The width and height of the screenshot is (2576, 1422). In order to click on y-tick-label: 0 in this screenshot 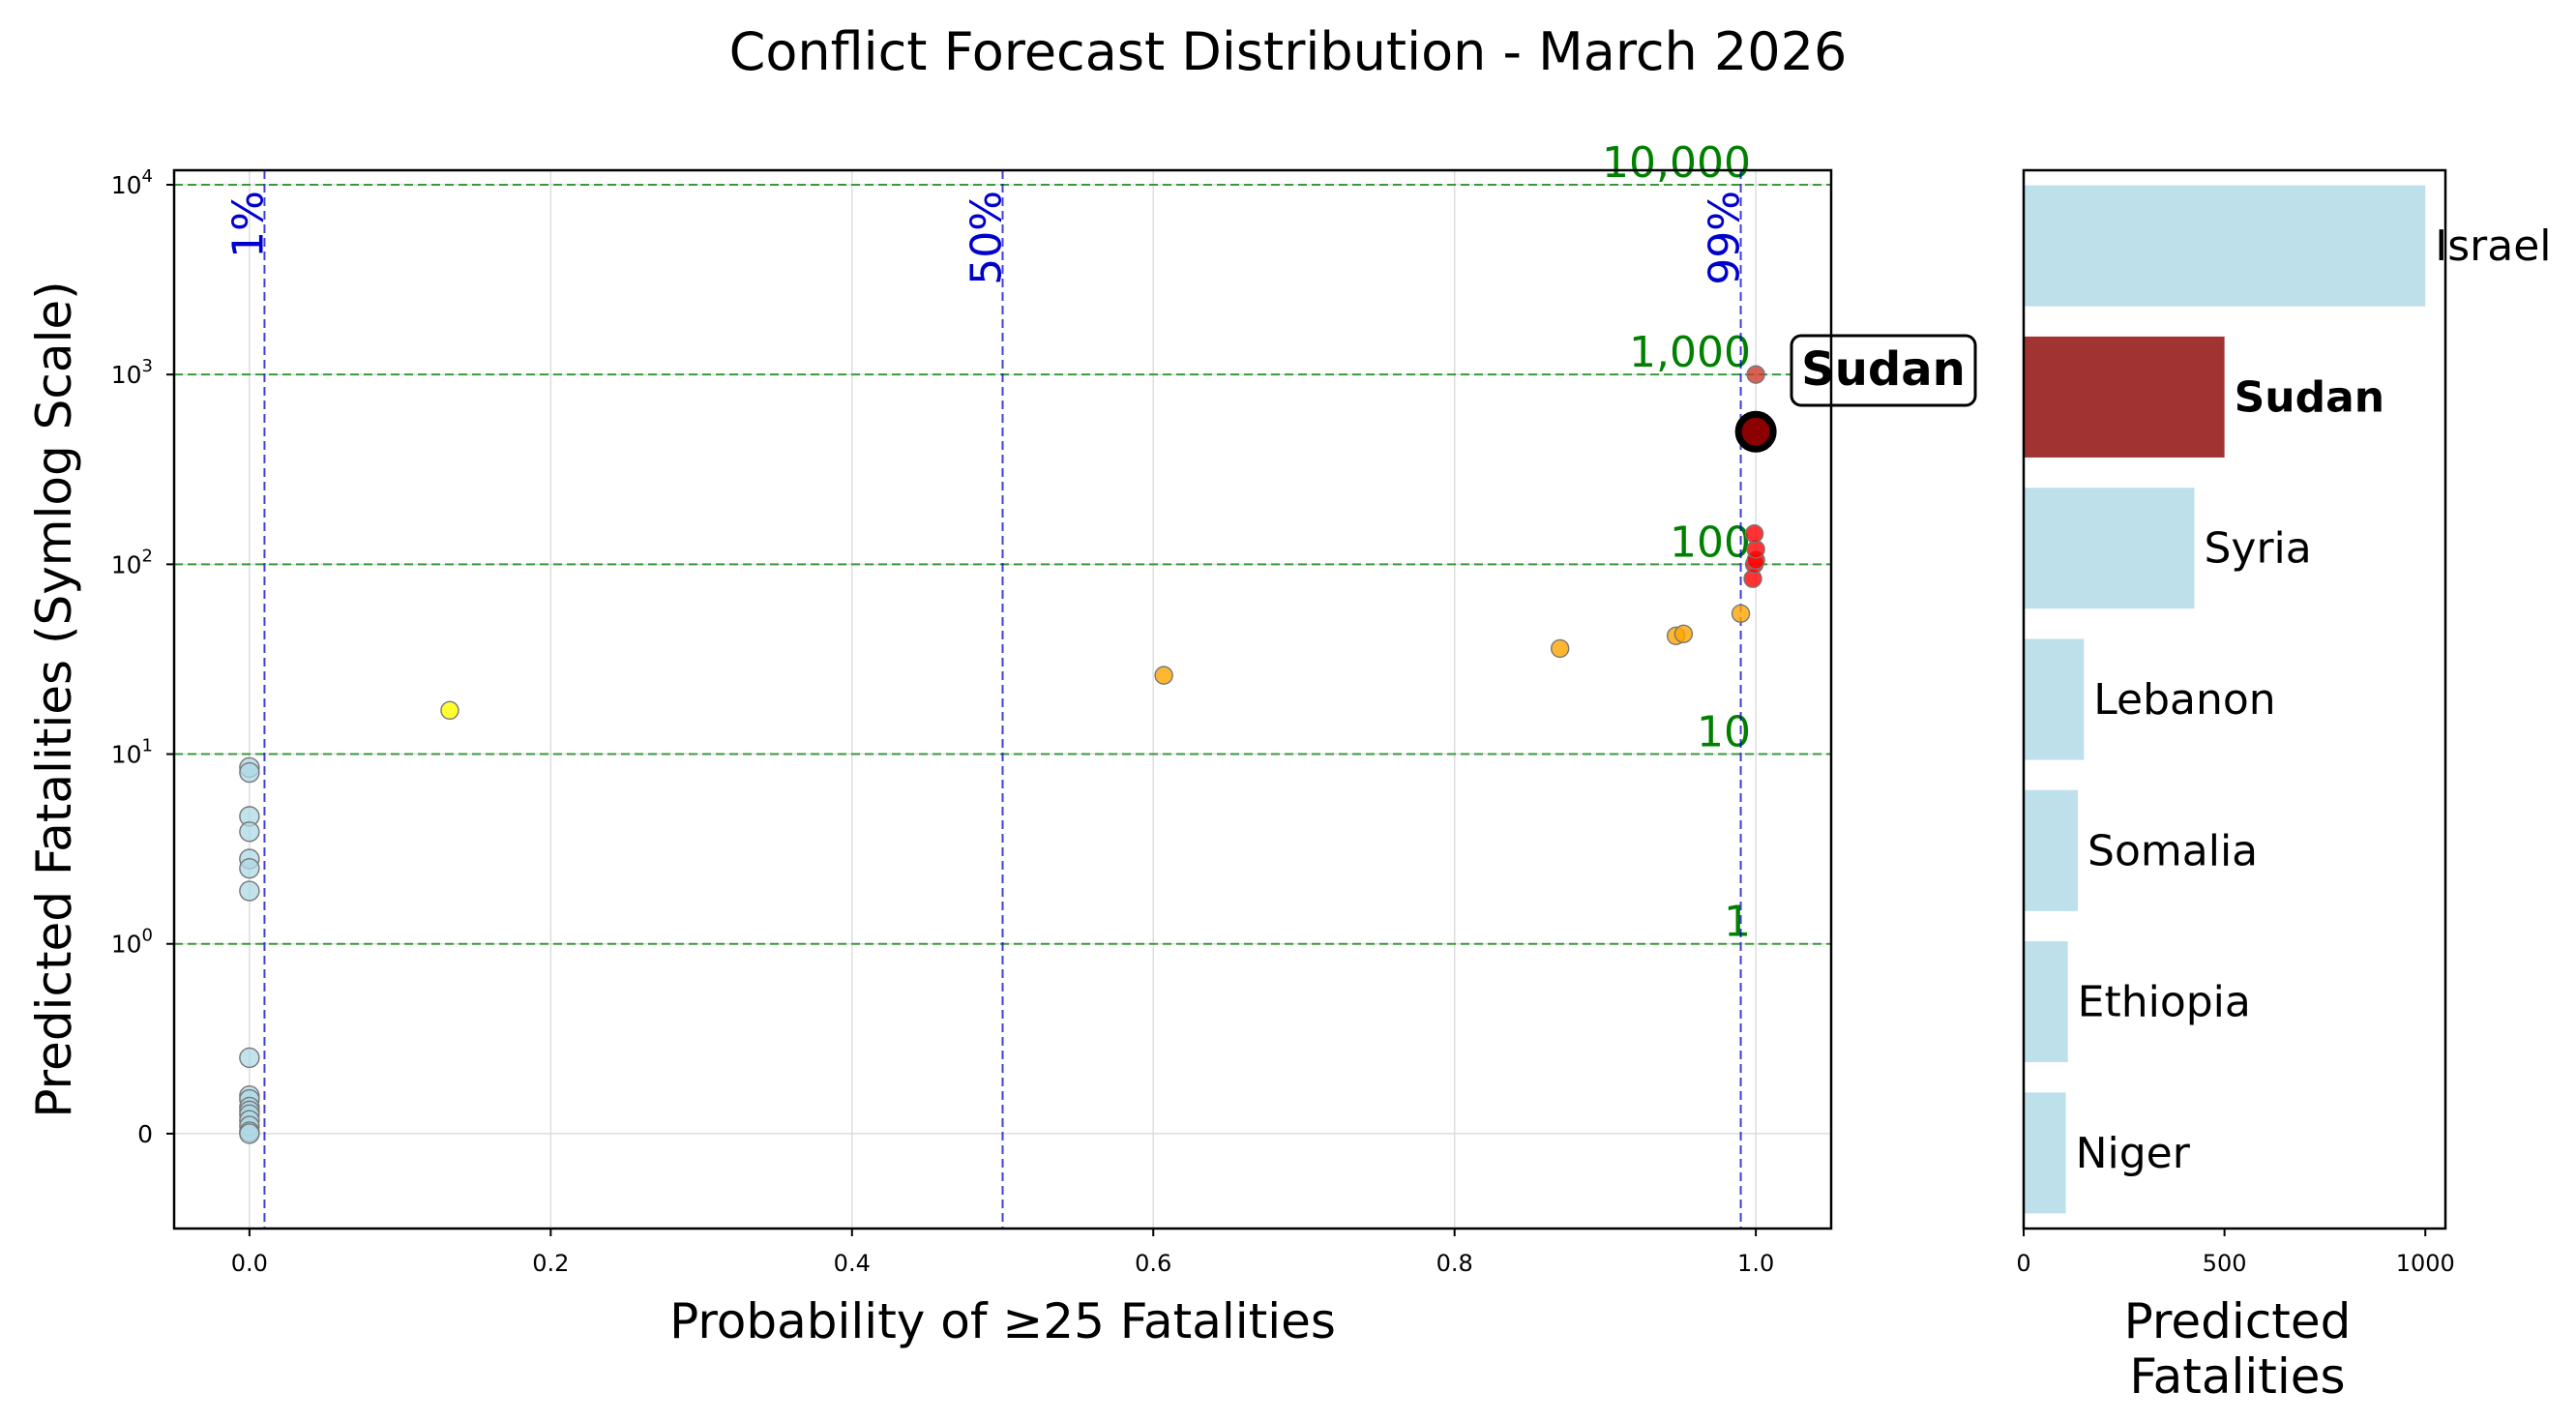, I will do `click(145, 1134)`.